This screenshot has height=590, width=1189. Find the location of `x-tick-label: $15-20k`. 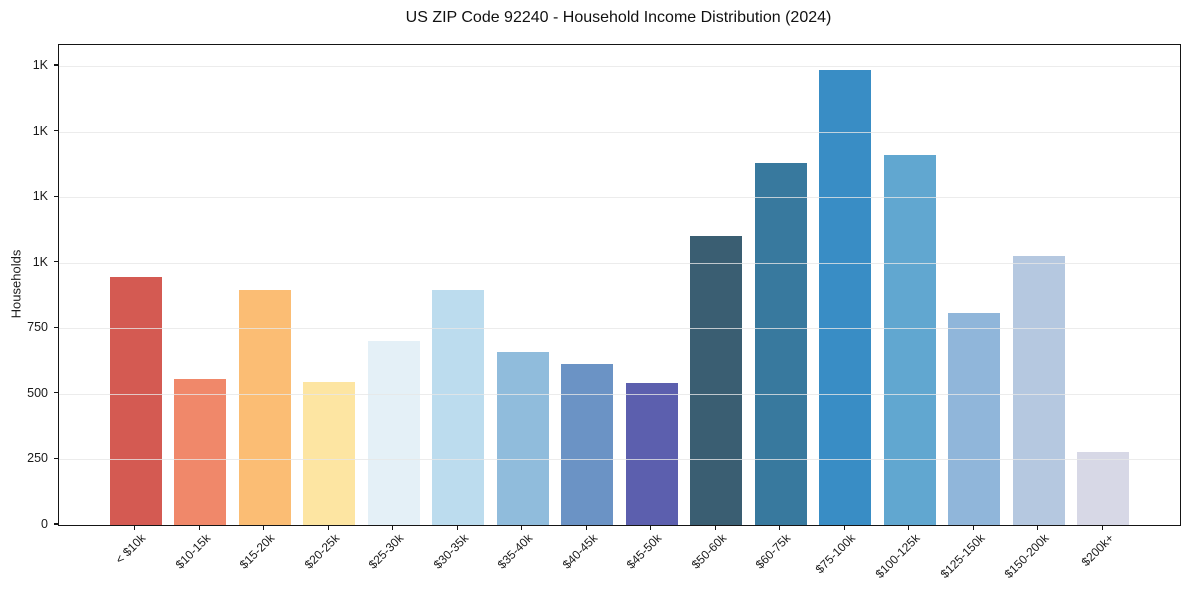

x-tick-label: $15-20k is located at coordinates (257, 551).